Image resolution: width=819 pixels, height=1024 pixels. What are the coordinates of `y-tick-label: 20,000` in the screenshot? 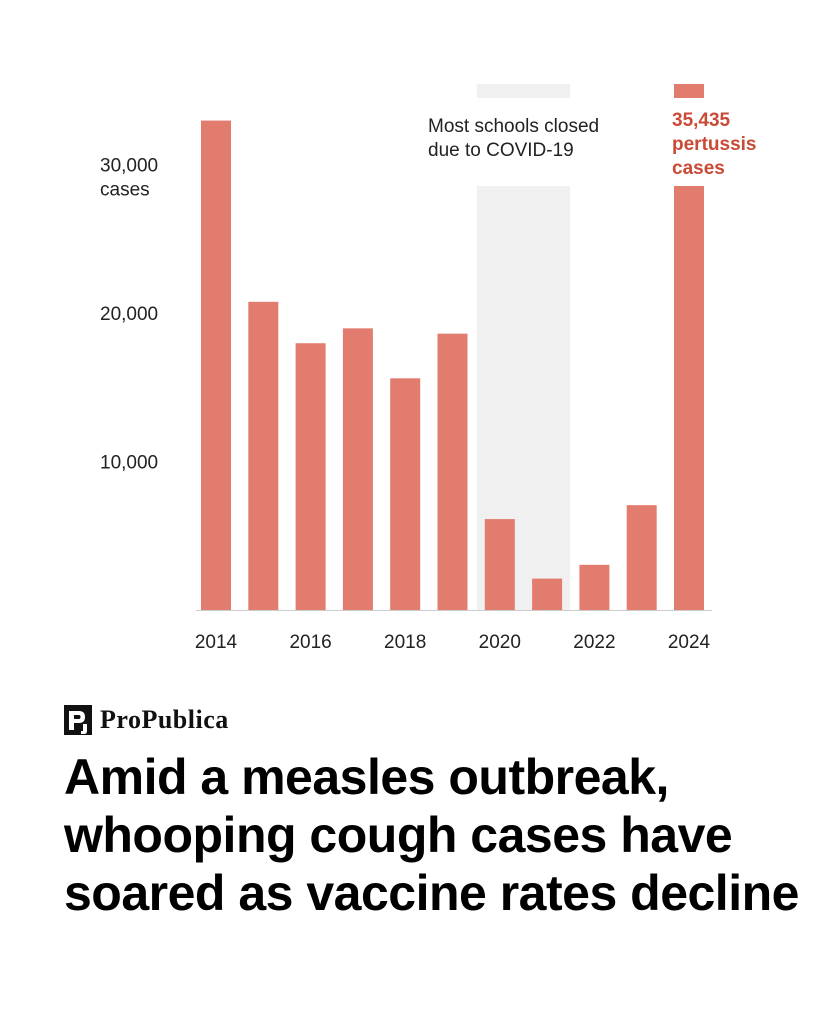 It's located at (129, 314).